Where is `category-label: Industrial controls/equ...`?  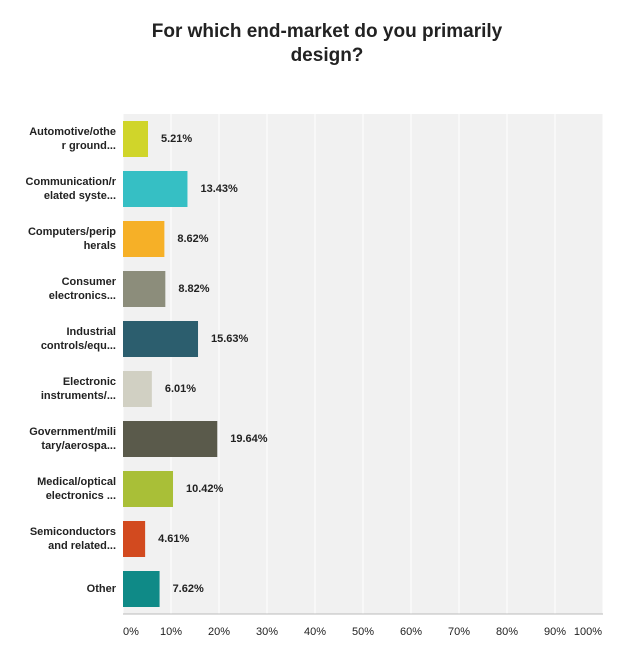 category-label: Industrial controls/equ... is located at coordinates (78, 339).